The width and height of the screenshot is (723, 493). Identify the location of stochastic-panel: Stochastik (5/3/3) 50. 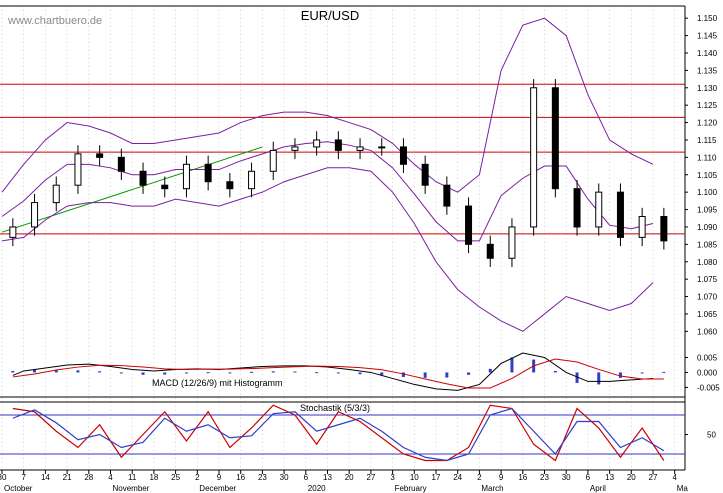
(358, 436).